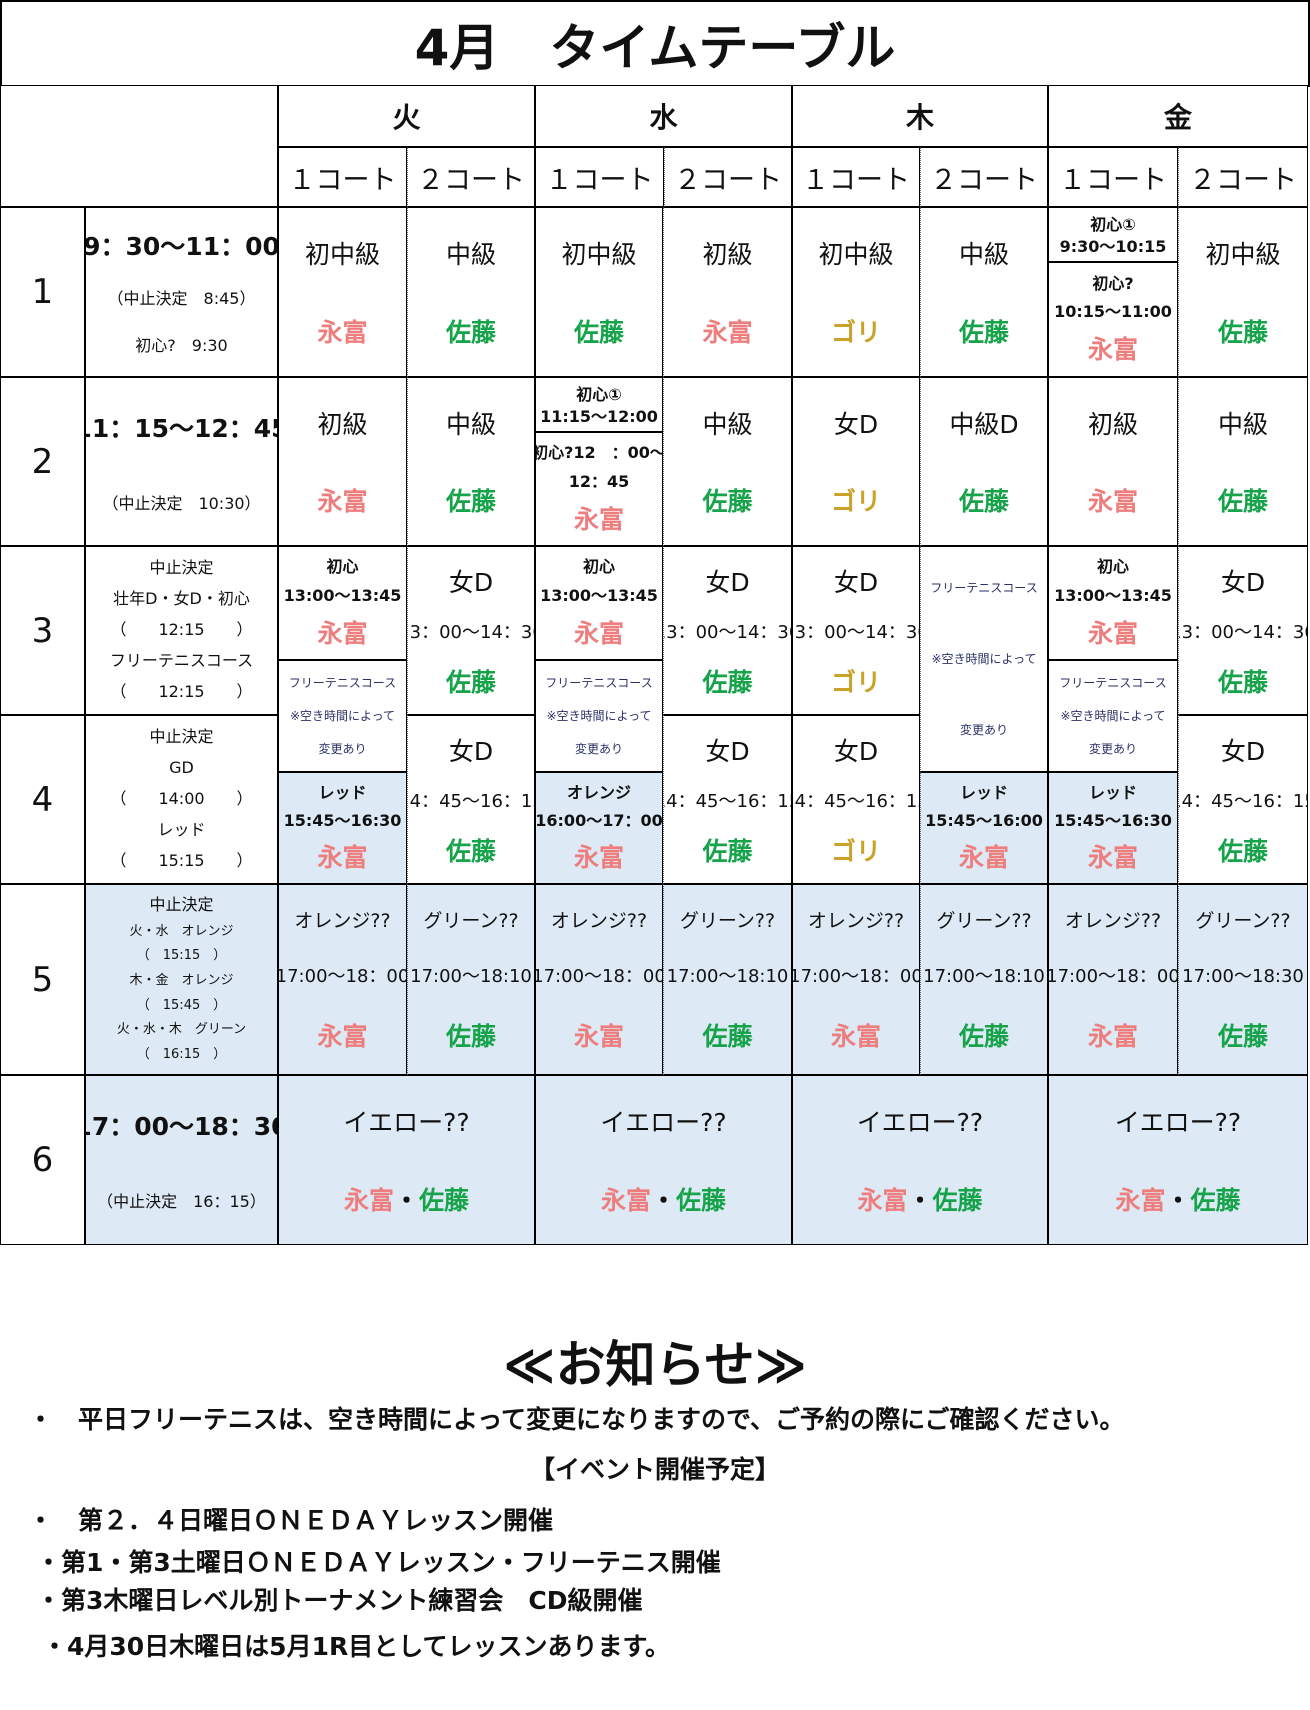  Describe the element at coordinates (1243, 292) in the screenshot. I see `lesson-cell: 初中級 佐藤` at that location.